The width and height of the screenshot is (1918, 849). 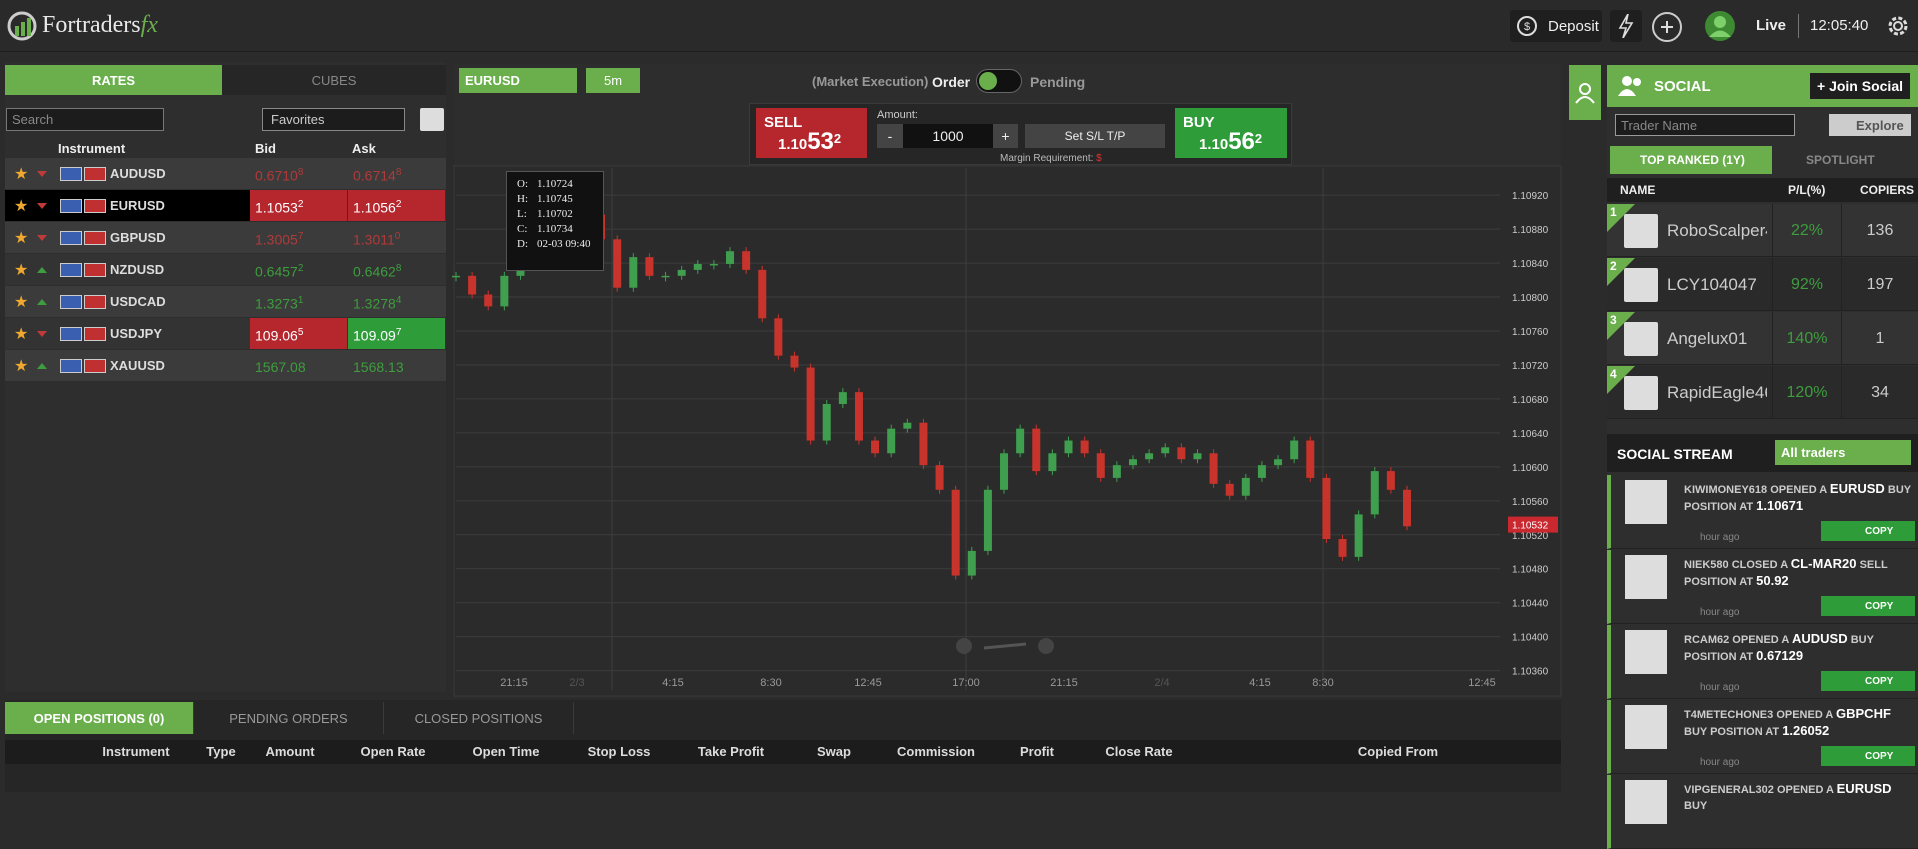 I want to click on rate-row: ★ GBPUSD 1.30057 1.30110, so click(x=225, y=237).